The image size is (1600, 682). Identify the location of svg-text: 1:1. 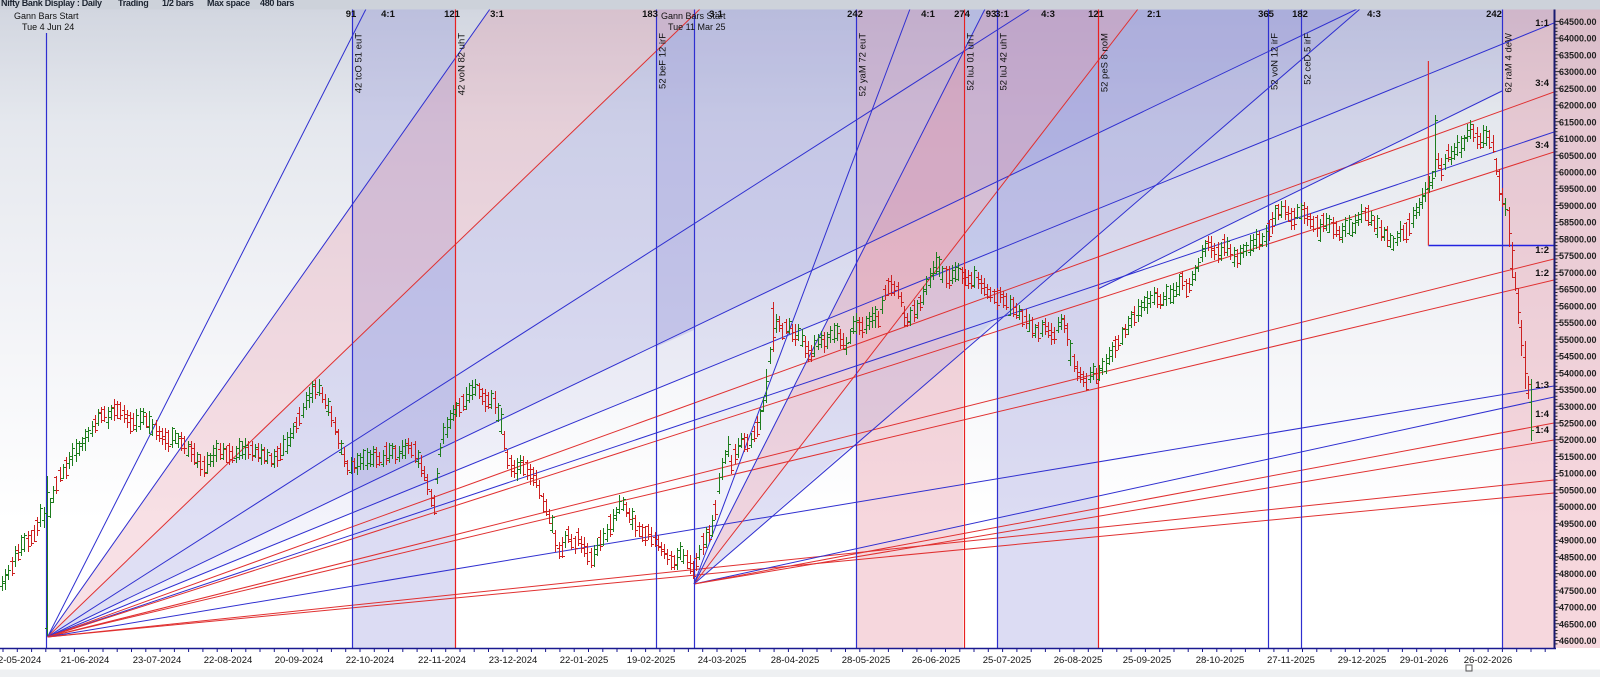
(1542, 23).